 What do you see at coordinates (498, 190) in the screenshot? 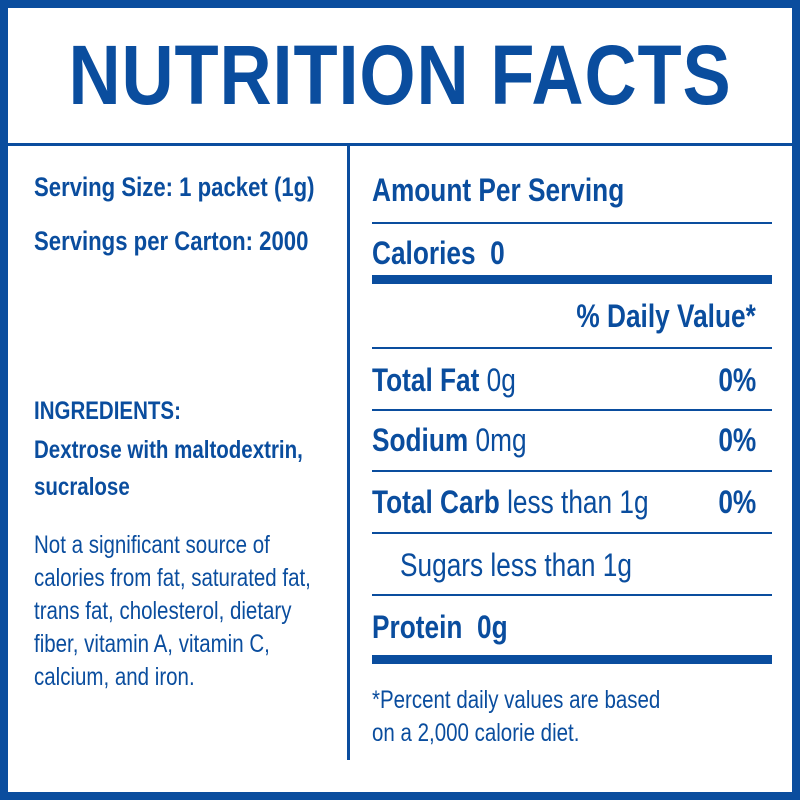
I see `amount-per-serving: Amount Per Serving` at bounding box center [498, 190].